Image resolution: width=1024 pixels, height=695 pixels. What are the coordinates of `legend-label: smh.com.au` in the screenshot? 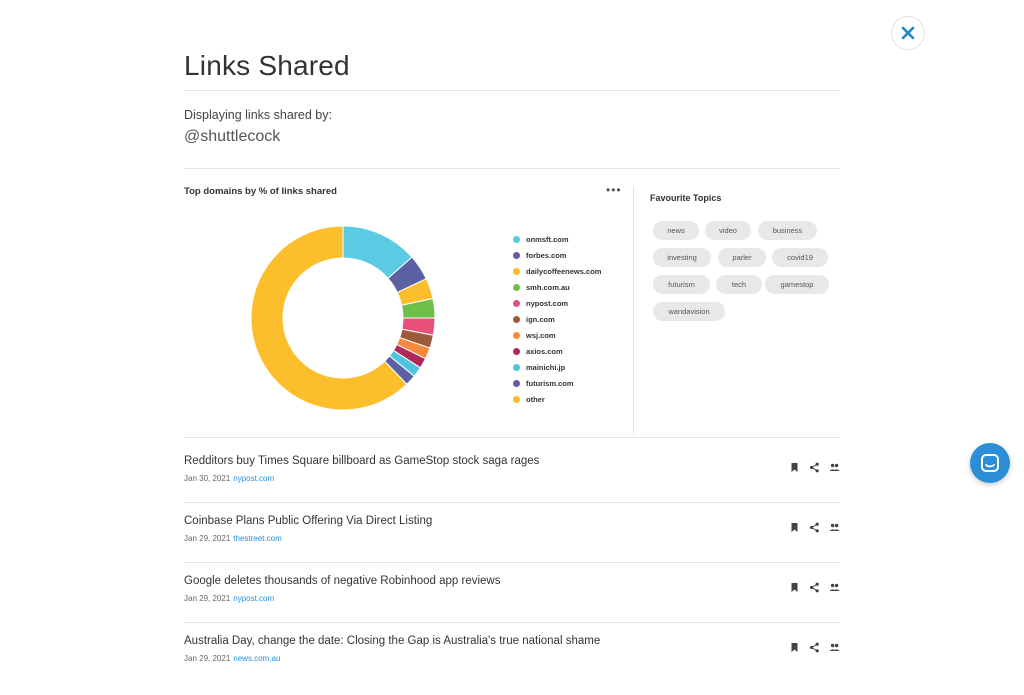 It's located at (548, 287).